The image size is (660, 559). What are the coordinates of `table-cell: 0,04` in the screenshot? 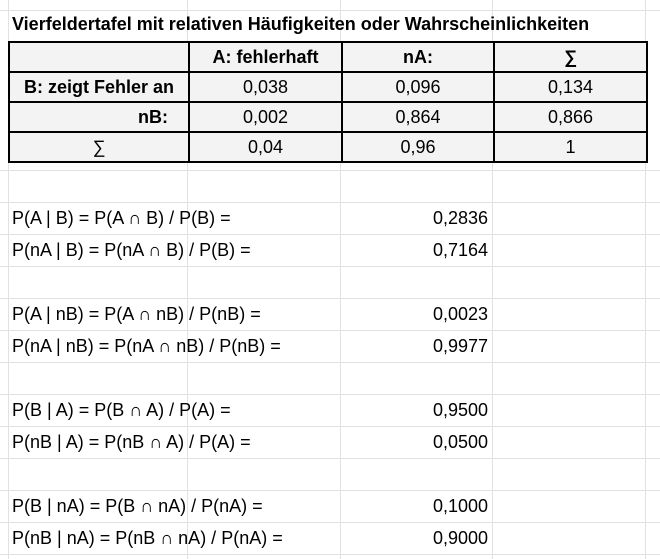 It's located at (265, 147).